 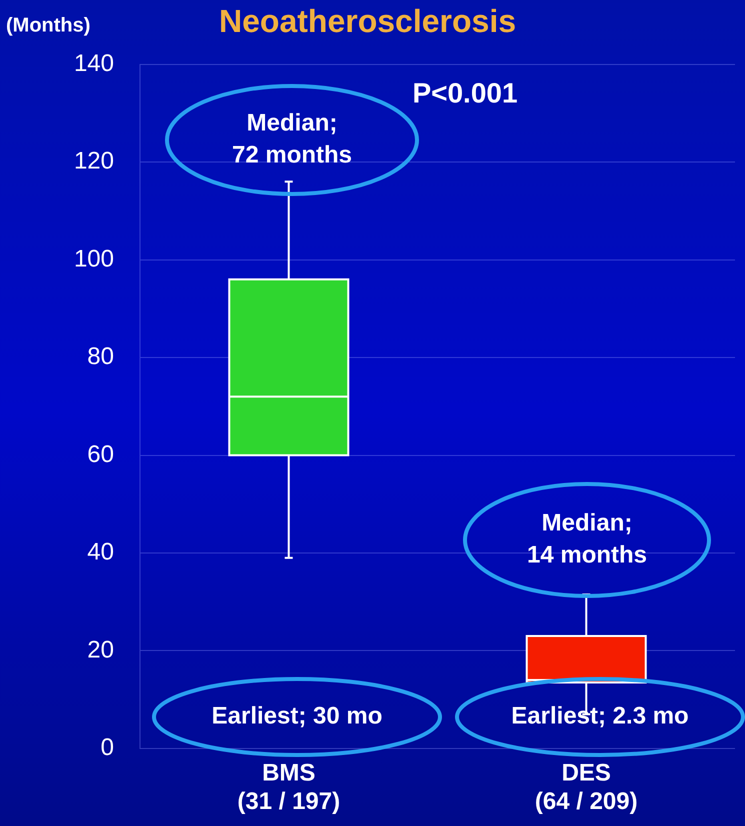 What do you see at coordinates (586, 787) in the screenshot?
I see `x-tick-label: DES (64 / 209)` at bounding box center [586, 787].